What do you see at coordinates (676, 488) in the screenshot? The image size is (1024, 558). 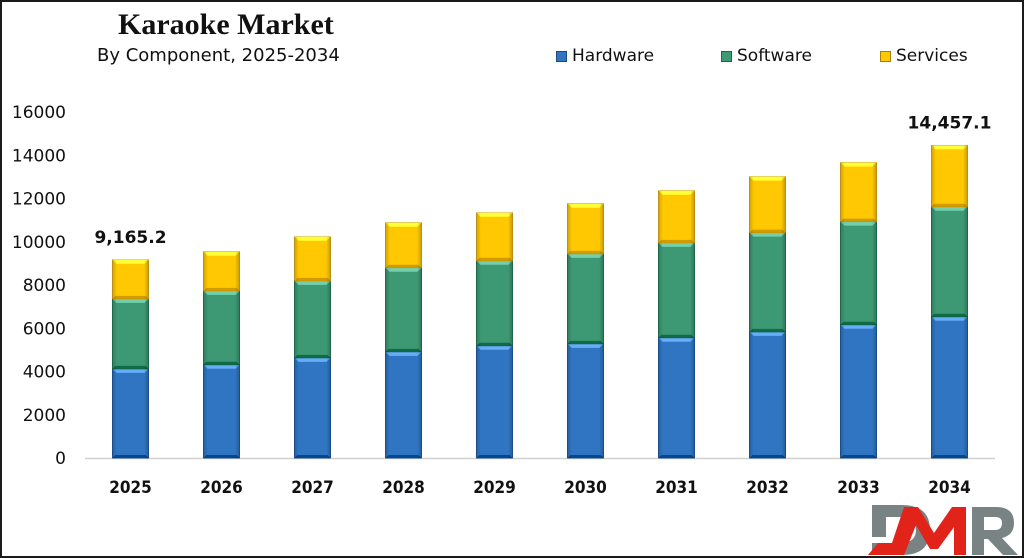 I see `x-tick-label: 2031` at bounding box center [676, 488].